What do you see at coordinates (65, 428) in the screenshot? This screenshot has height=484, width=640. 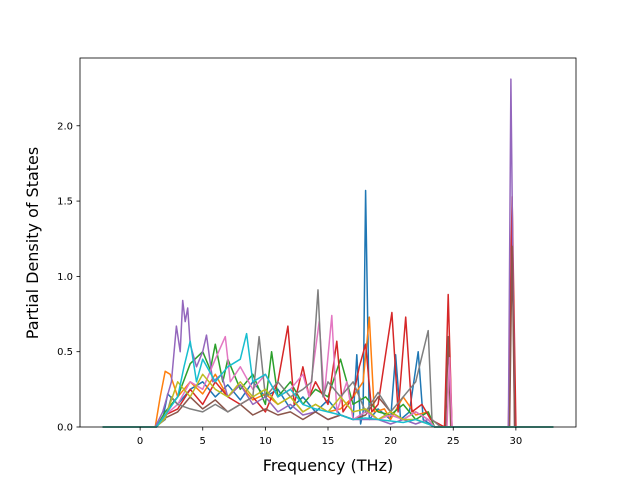 I see `y-tick-label: 0.0` at bounding box center [65, 428].